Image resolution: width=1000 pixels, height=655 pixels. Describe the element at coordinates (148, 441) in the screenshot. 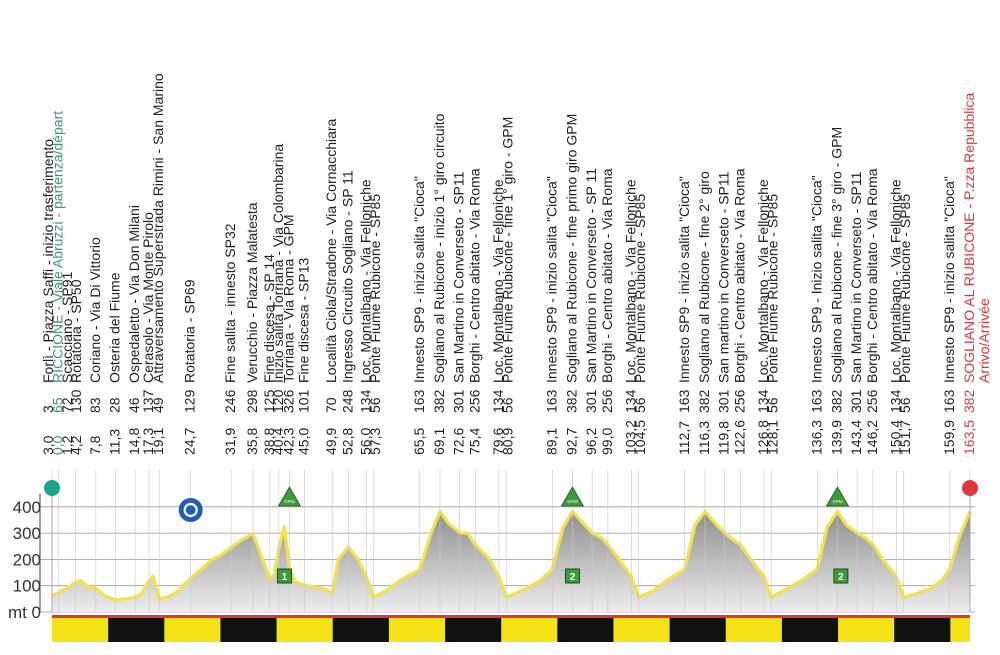

I see `waypoint-km: 17,3` at that location.